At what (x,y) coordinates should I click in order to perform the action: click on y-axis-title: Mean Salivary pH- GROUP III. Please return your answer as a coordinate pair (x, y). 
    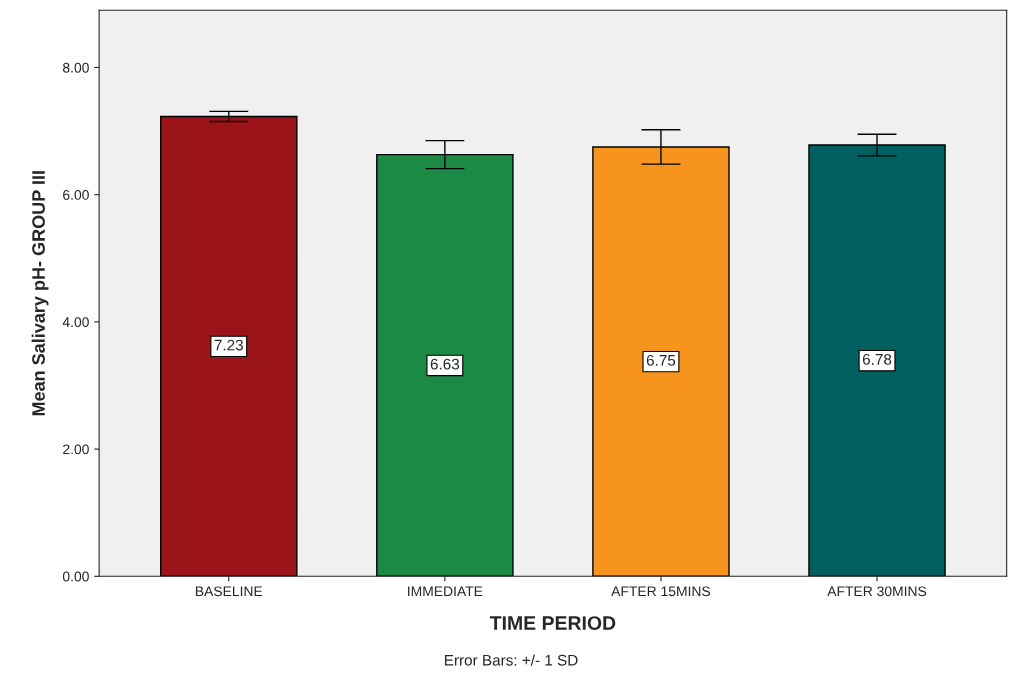
    Looking at the image, I should click on (40, 293).